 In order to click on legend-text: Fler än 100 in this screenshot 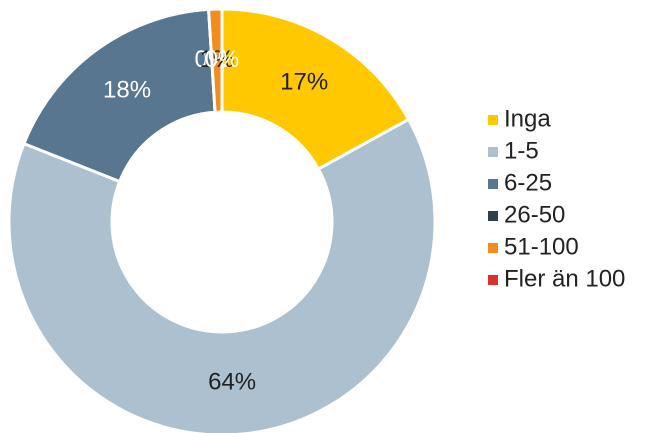, I will do `click(564, 278)`.